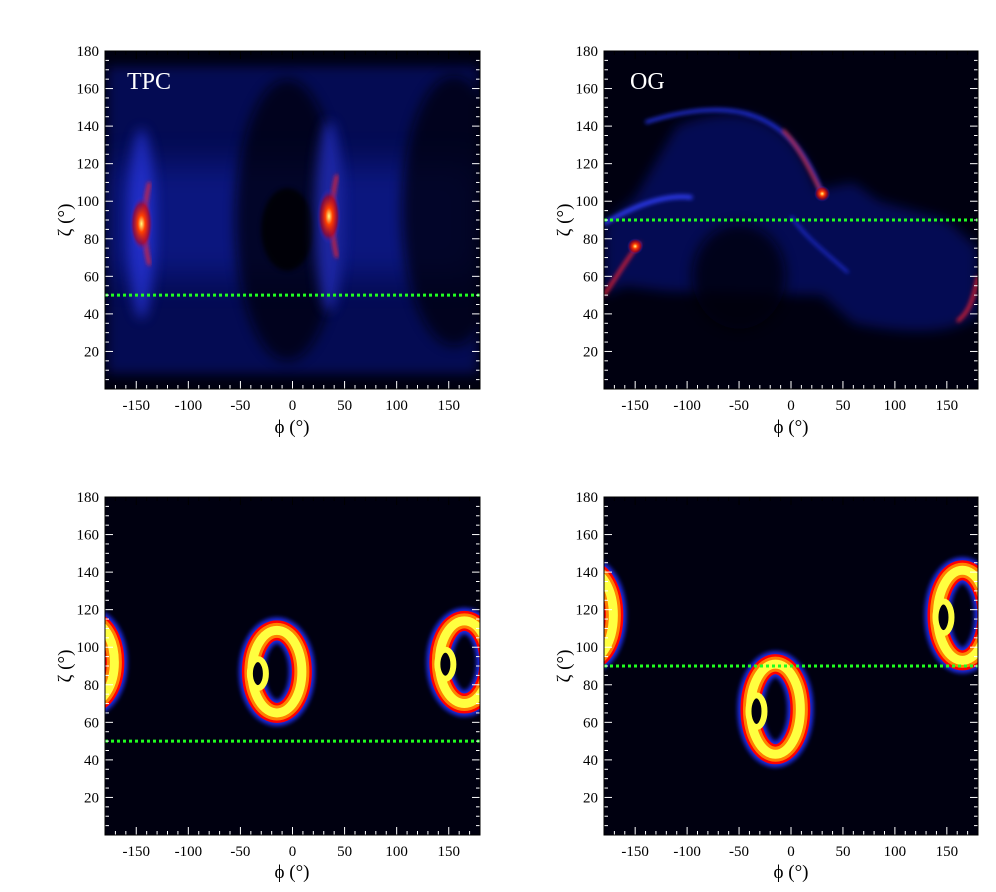  Describe the element at coordinates (648, 210) in the screenshot. I see `caustic-left` at that location.